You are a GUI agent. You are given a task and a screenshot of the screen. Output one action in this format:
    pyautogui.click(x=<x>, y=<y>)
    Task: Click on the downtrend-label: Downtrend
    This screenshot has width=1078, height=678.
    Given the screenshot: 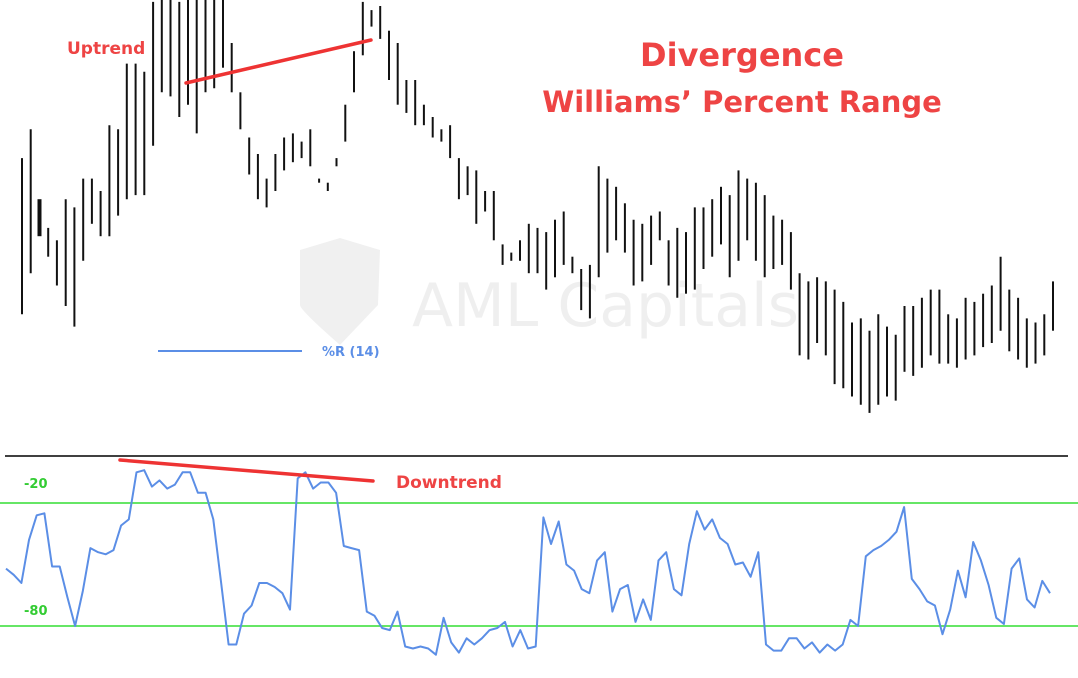 What is the action you would take?
    pyautogui.click(x=449, y=483)
    